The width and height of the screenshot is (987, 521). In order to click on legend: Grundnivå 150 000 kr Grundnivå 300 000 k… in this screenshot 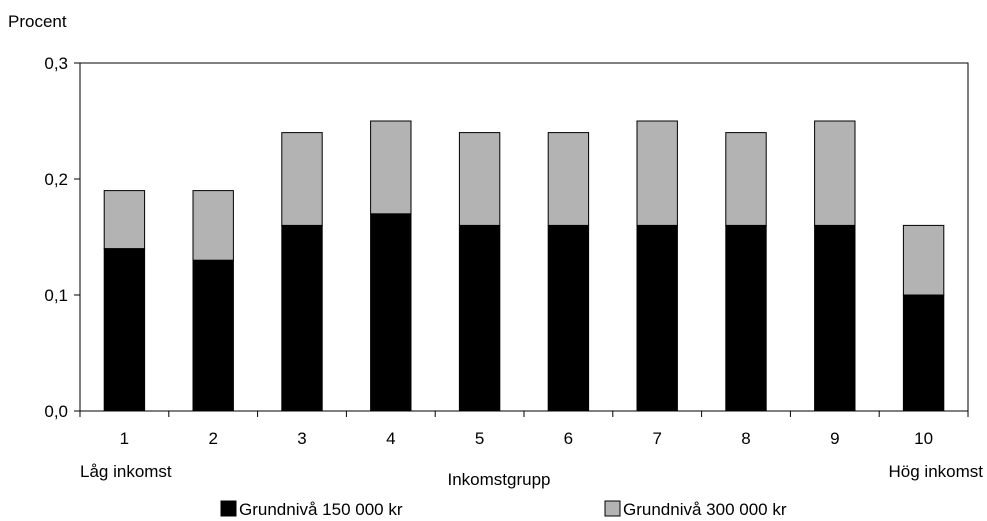, I will do `click(503, 509)`.